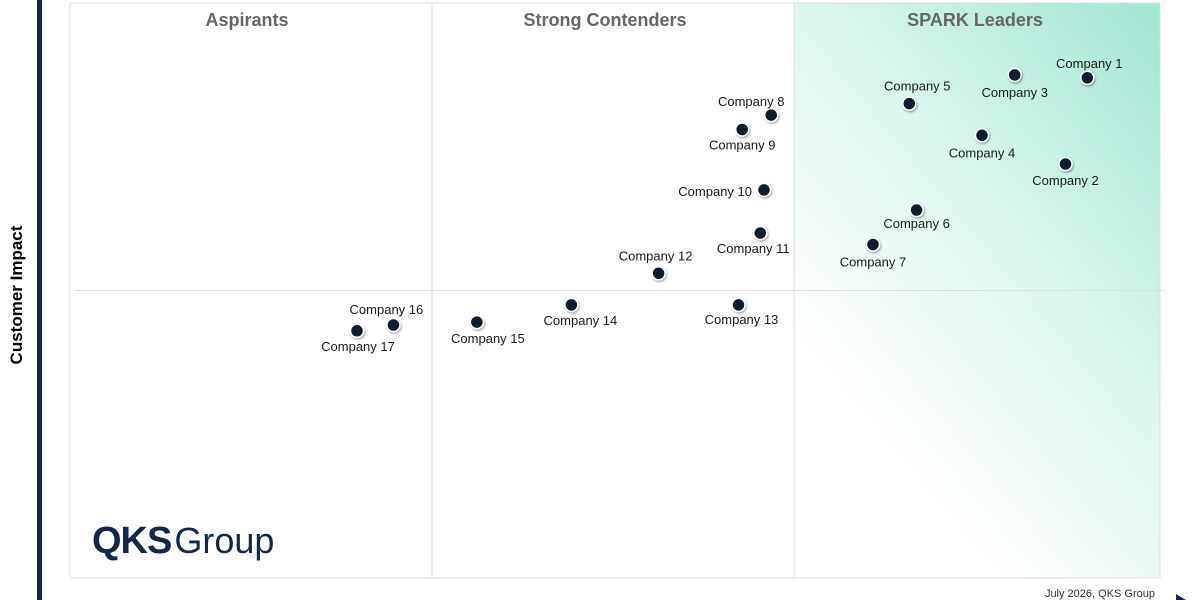 Image resolution: width=1200 pixels, height=600 pixels. What do you see at coordinates (1065, 180) in the screenshot?
I see `data-point-label: Company 2` at bounding box center [1065, 180].